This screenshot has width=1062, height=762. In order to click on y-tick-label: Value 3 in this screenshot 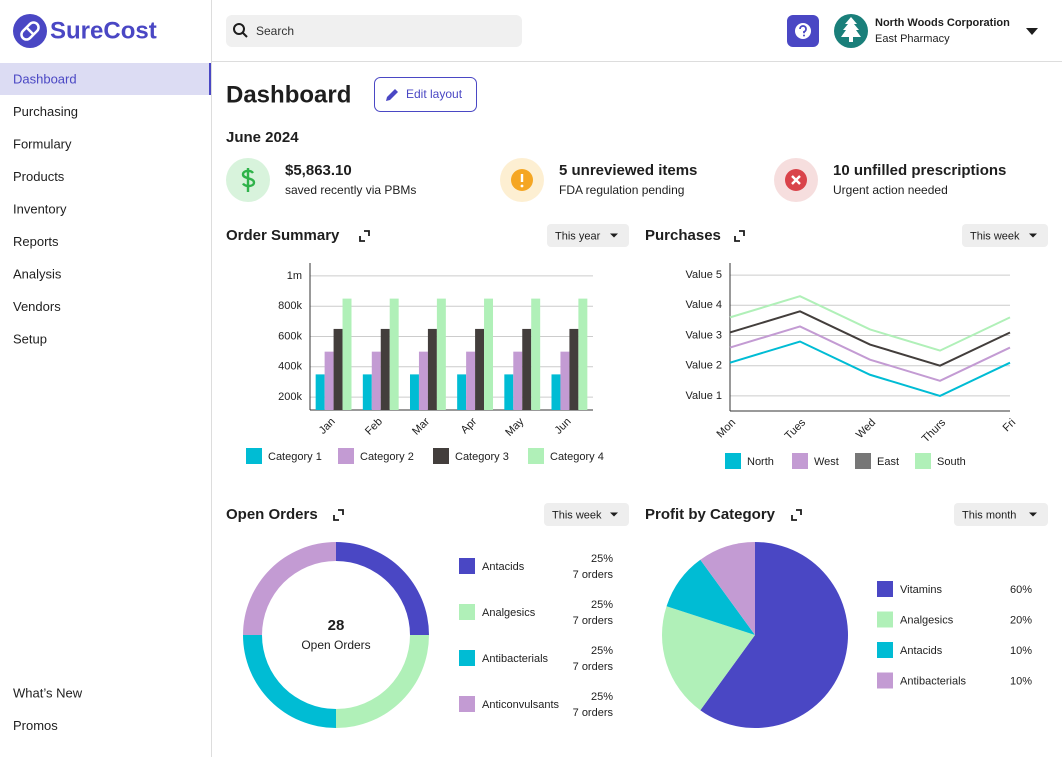, I will do `click(704, 335)`.